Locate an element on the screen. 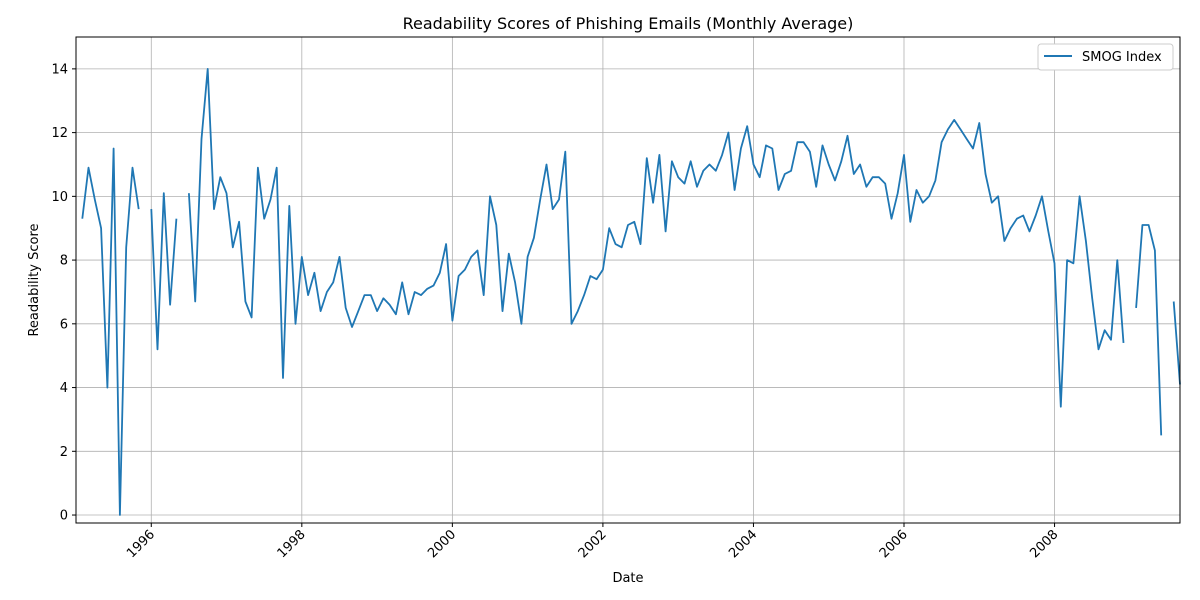  y-axis-label: Readability Score is located at coordinates (34, 279).